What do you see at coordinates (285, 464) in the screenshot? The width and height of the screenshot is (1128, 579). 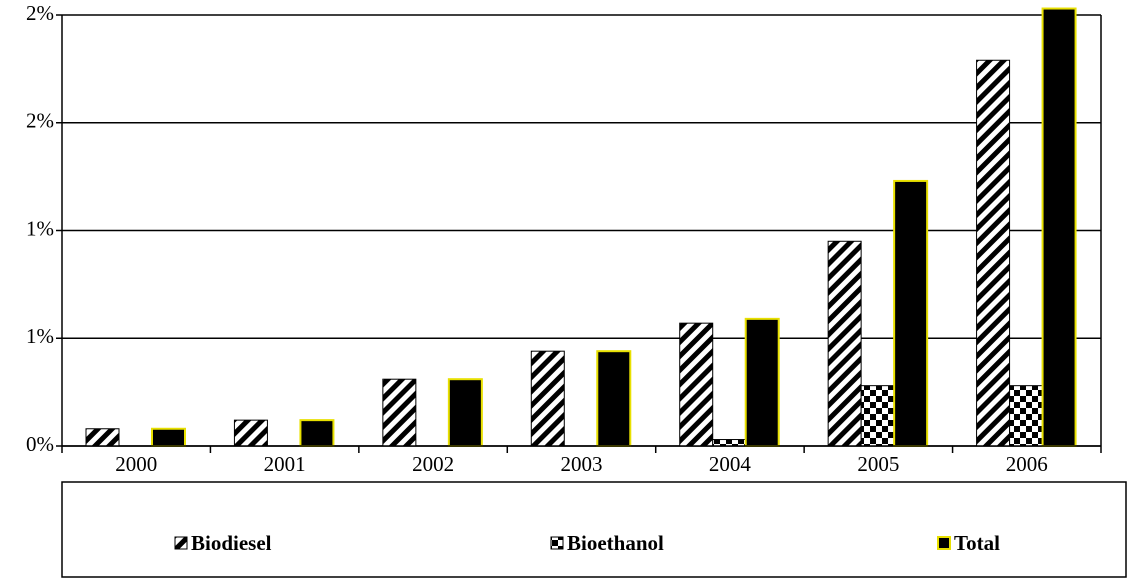 I see `x-tick-label: 2001` at bounding box center [285, 464].